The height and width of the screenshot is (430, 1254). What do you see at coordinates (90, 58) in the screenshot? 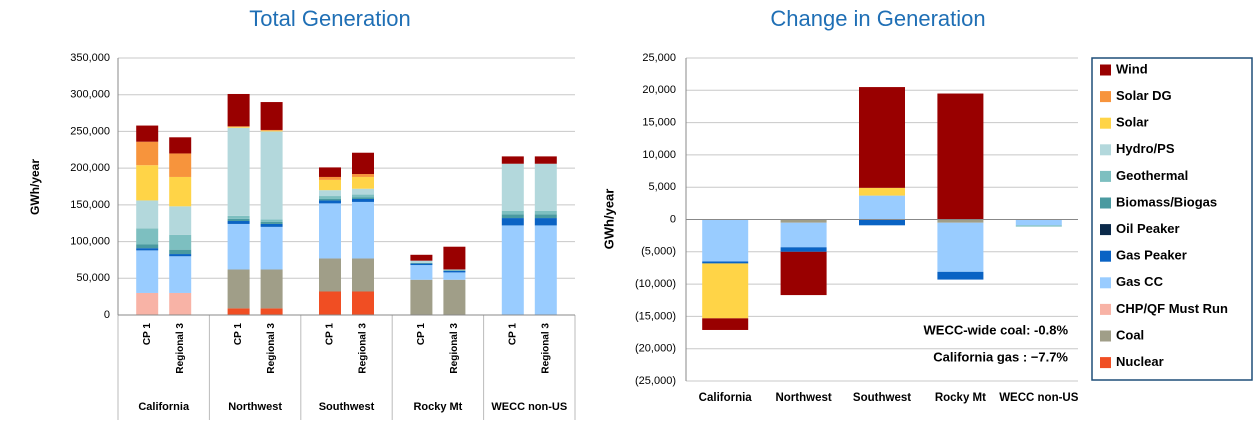
I see `y-tick-label: 350,000` at bounding box center [90, 58].